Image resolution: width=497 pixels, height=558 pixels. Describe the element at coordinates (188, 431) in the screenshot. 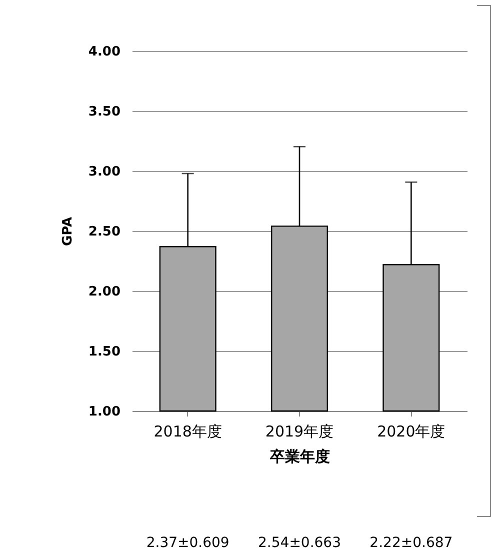

I see `x-tick-label: 2018年度` at that location.